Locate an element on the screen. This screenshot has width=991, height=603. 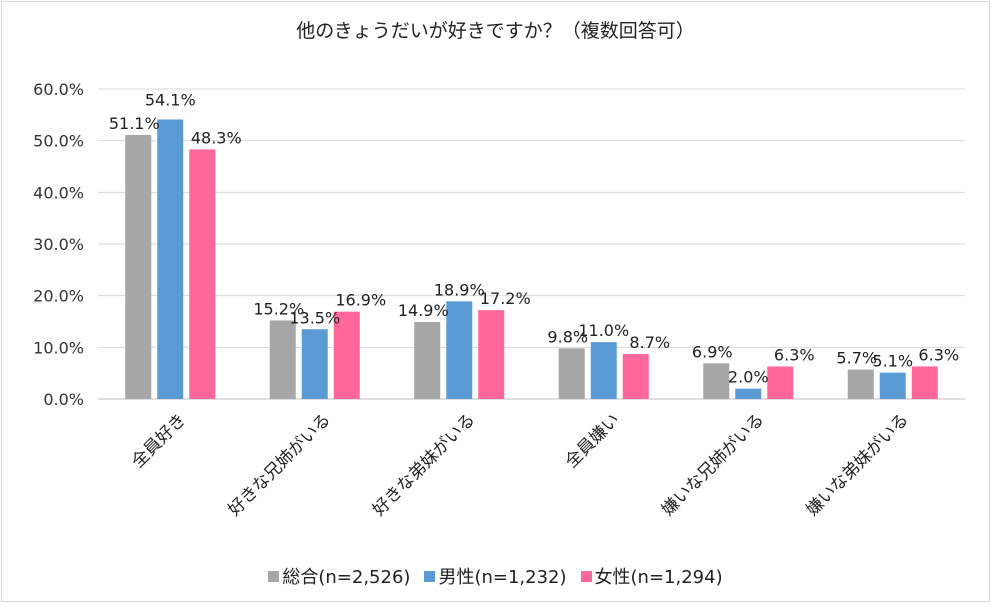
legend: 総合(n=2,526) 男性(n=1,232) 女性(n=1,294) is located at coordinates (495, 576).